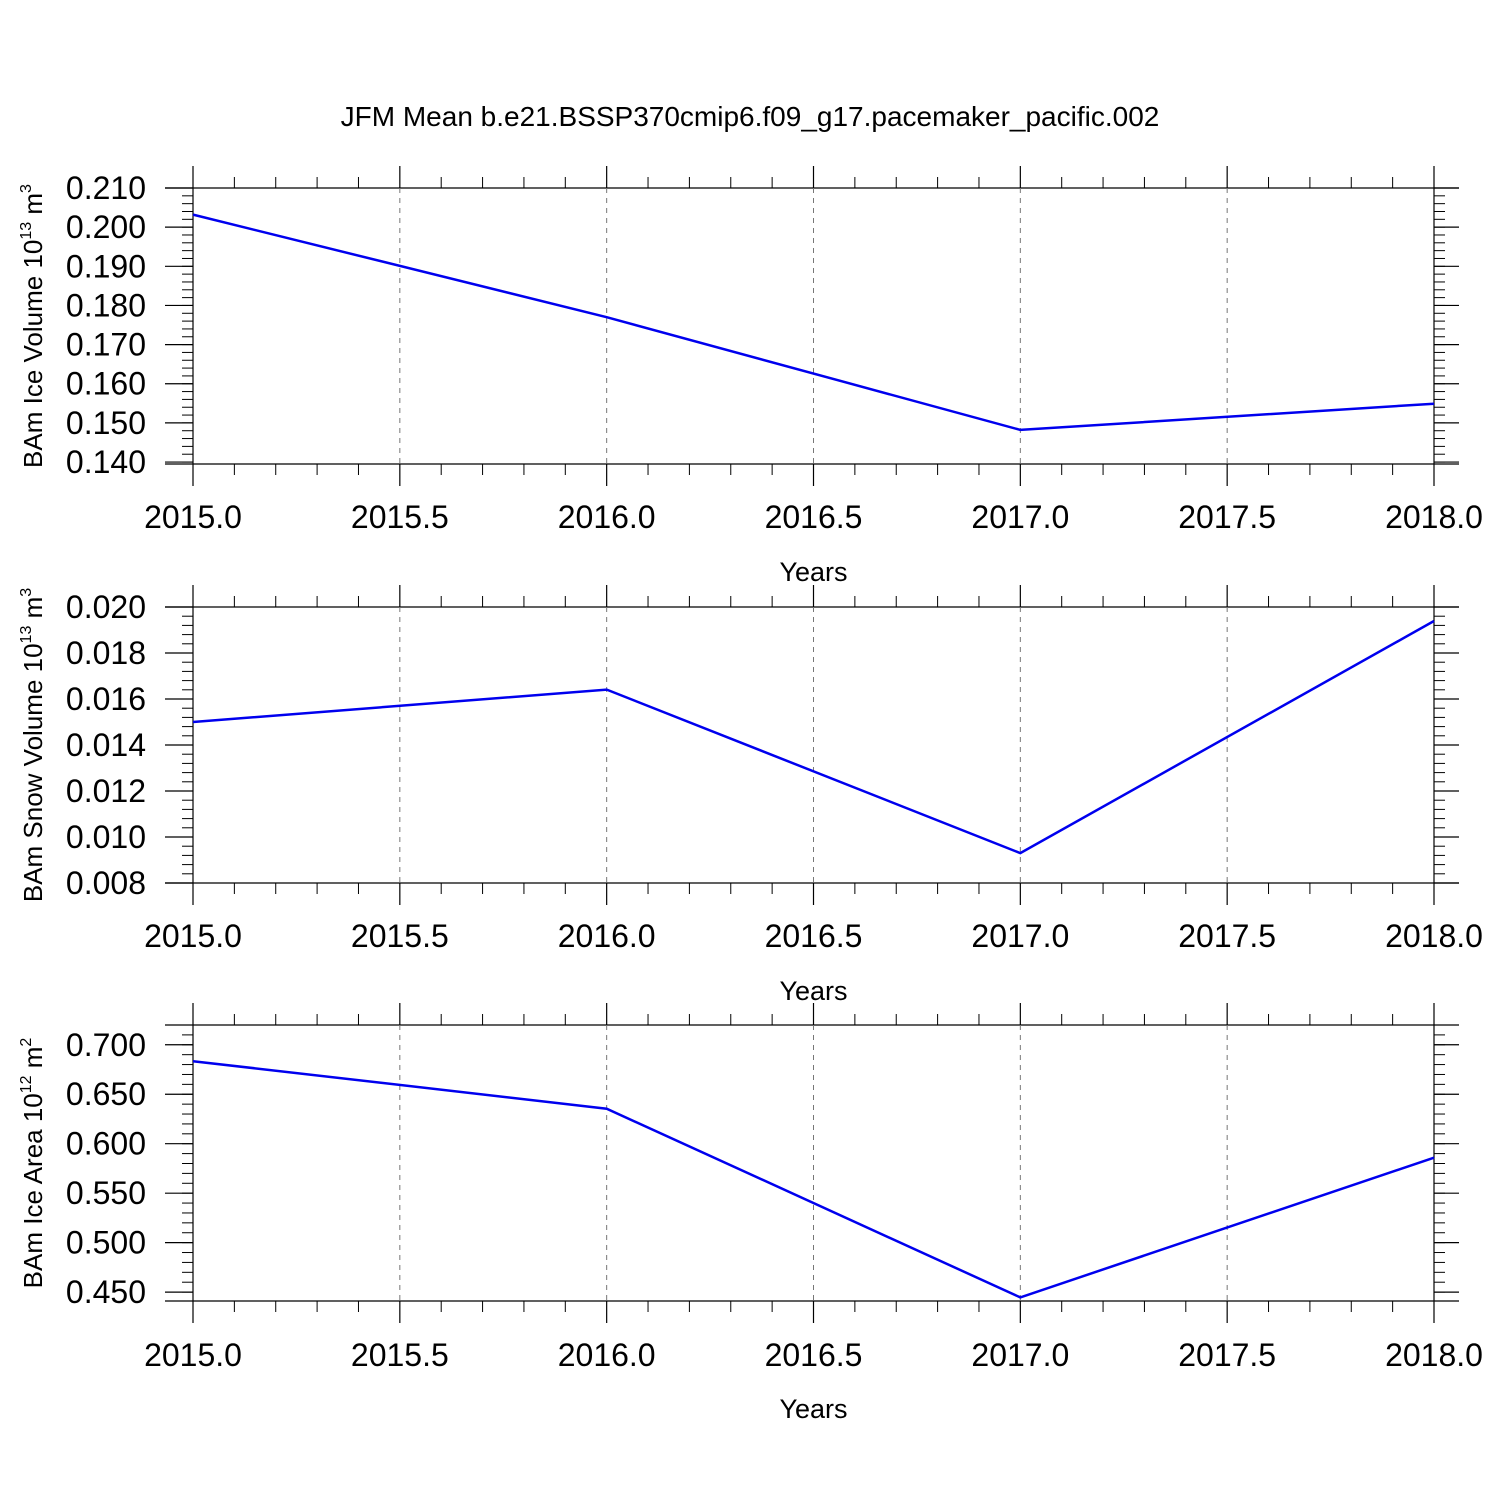  I want to click on y-tick-label: 0.140, so click(106, 462).